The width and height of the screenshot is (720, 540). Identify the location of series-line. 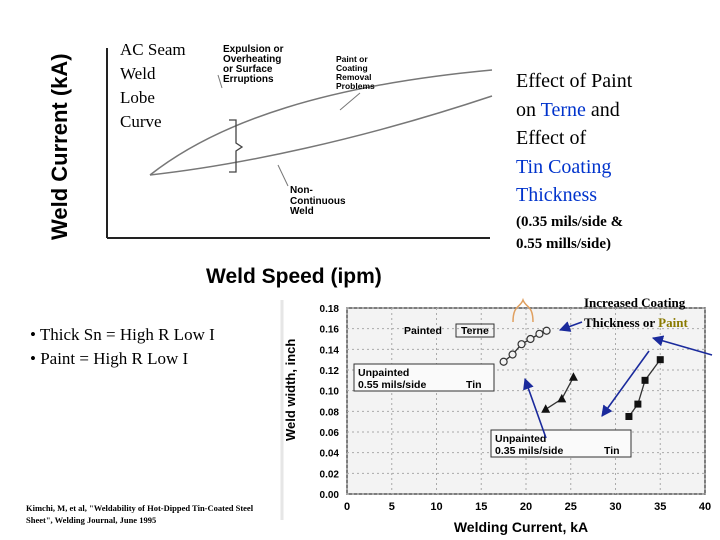
(644, 388).